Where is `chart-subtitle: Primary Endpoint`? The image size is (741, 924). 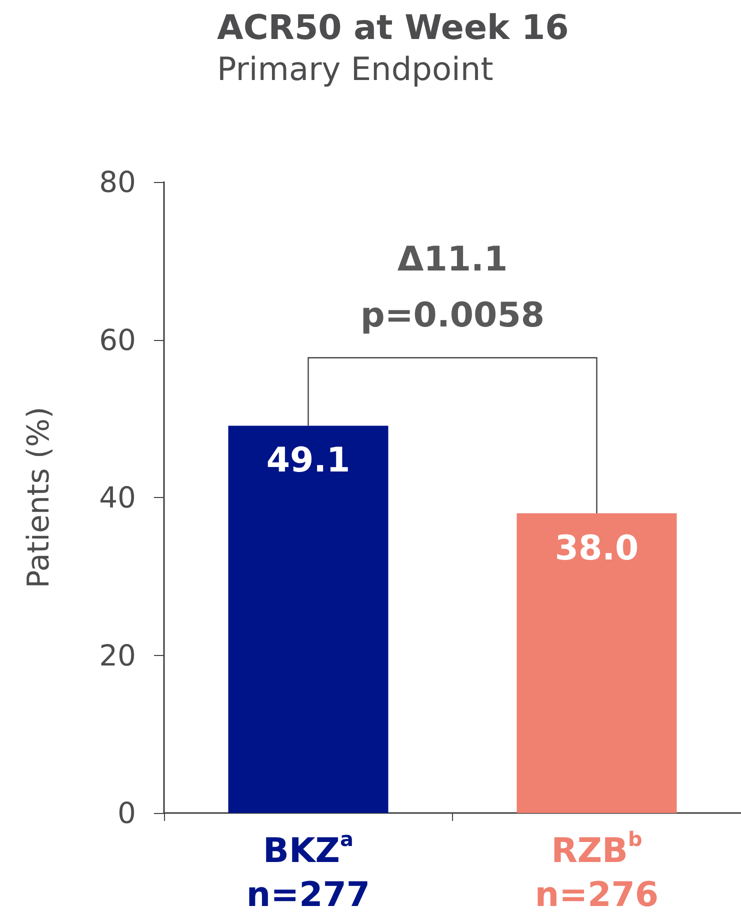
chart-subtitle: Primary Endpoint is located at coordinates (355, 69).